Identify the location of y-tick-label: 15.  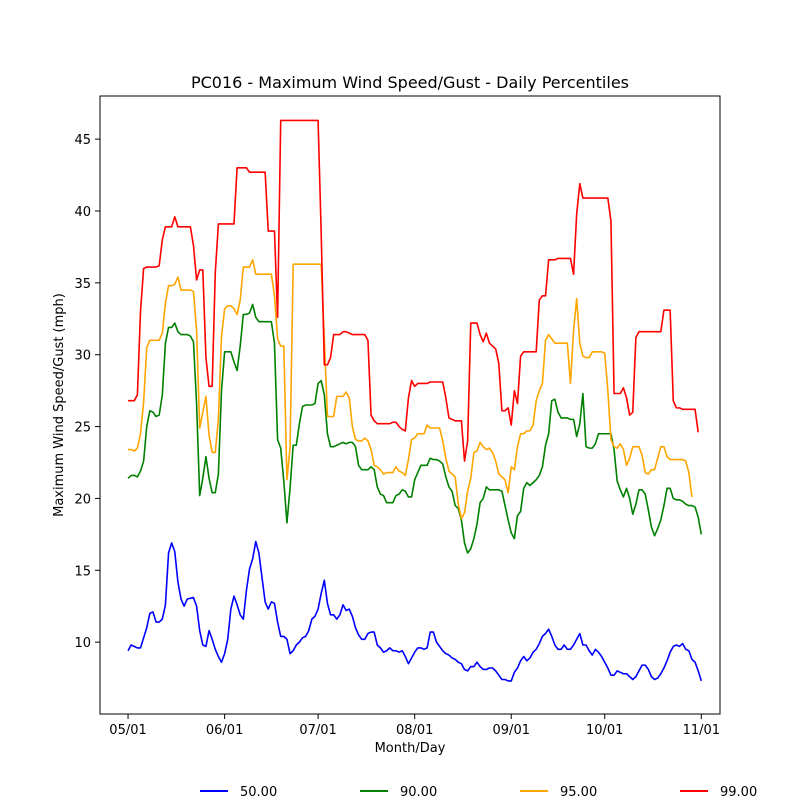
(82, 571).